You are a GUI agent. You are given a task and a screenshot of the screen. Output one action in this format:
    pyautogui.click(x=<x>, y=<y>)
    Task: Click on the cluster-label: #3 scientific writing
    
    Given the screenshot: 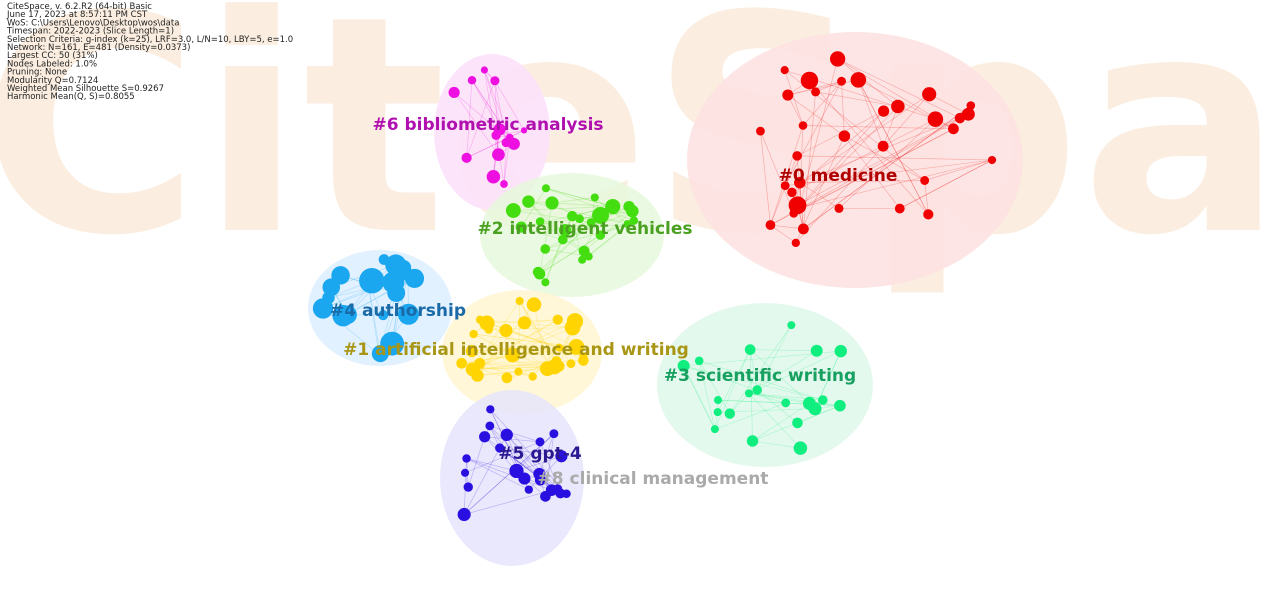 What is the action you would take?
    pyautogui.click(x=760, y=376)
    